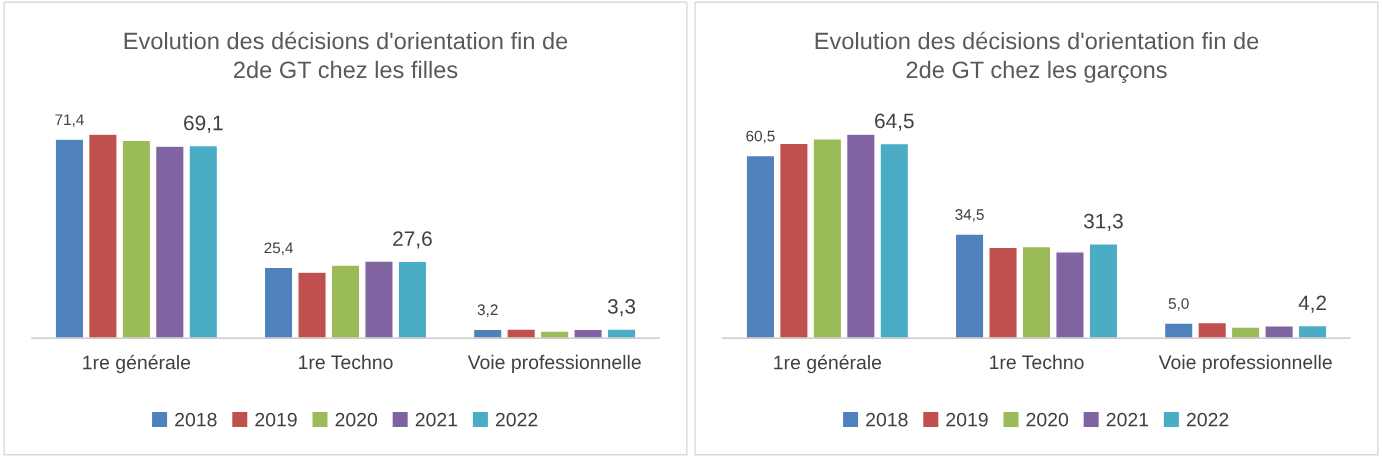 This screenshot has height=457, width=1382. Describe the element at coordinates (1312, 304) in the screenshot. I see `data-label: 4,2` at that location.